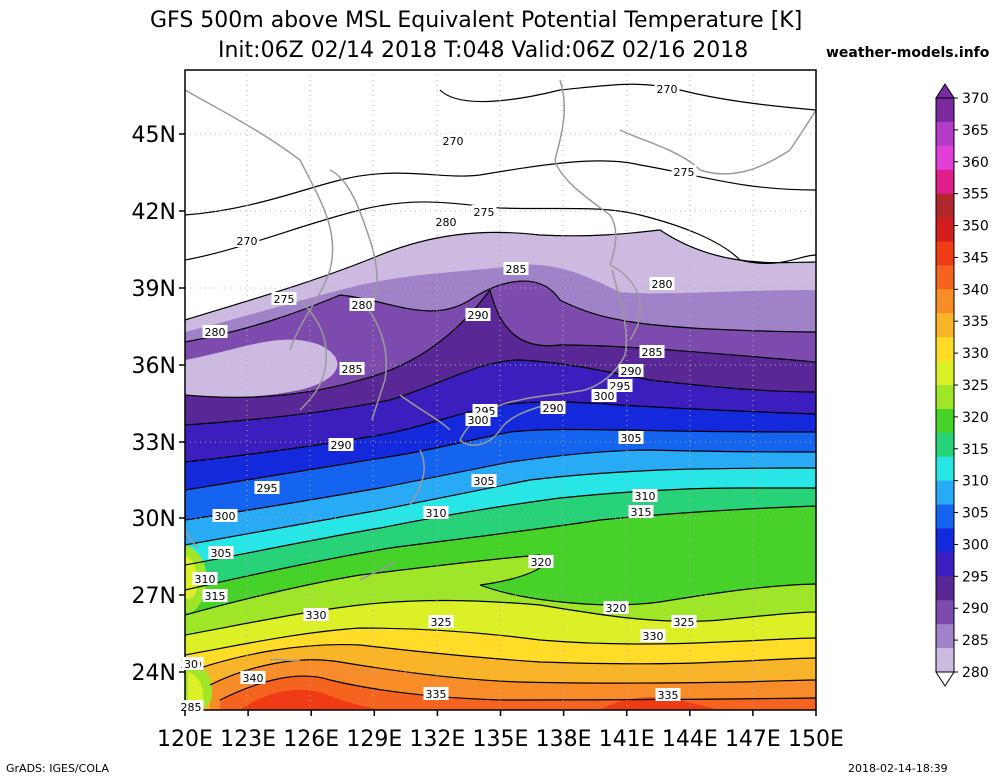 Image resolution: width=1000 pixels, height=779 pixels. Describe the element at coordinates (311, 739) in the screenshot. I see `x-tick-label: 126E` at that location.